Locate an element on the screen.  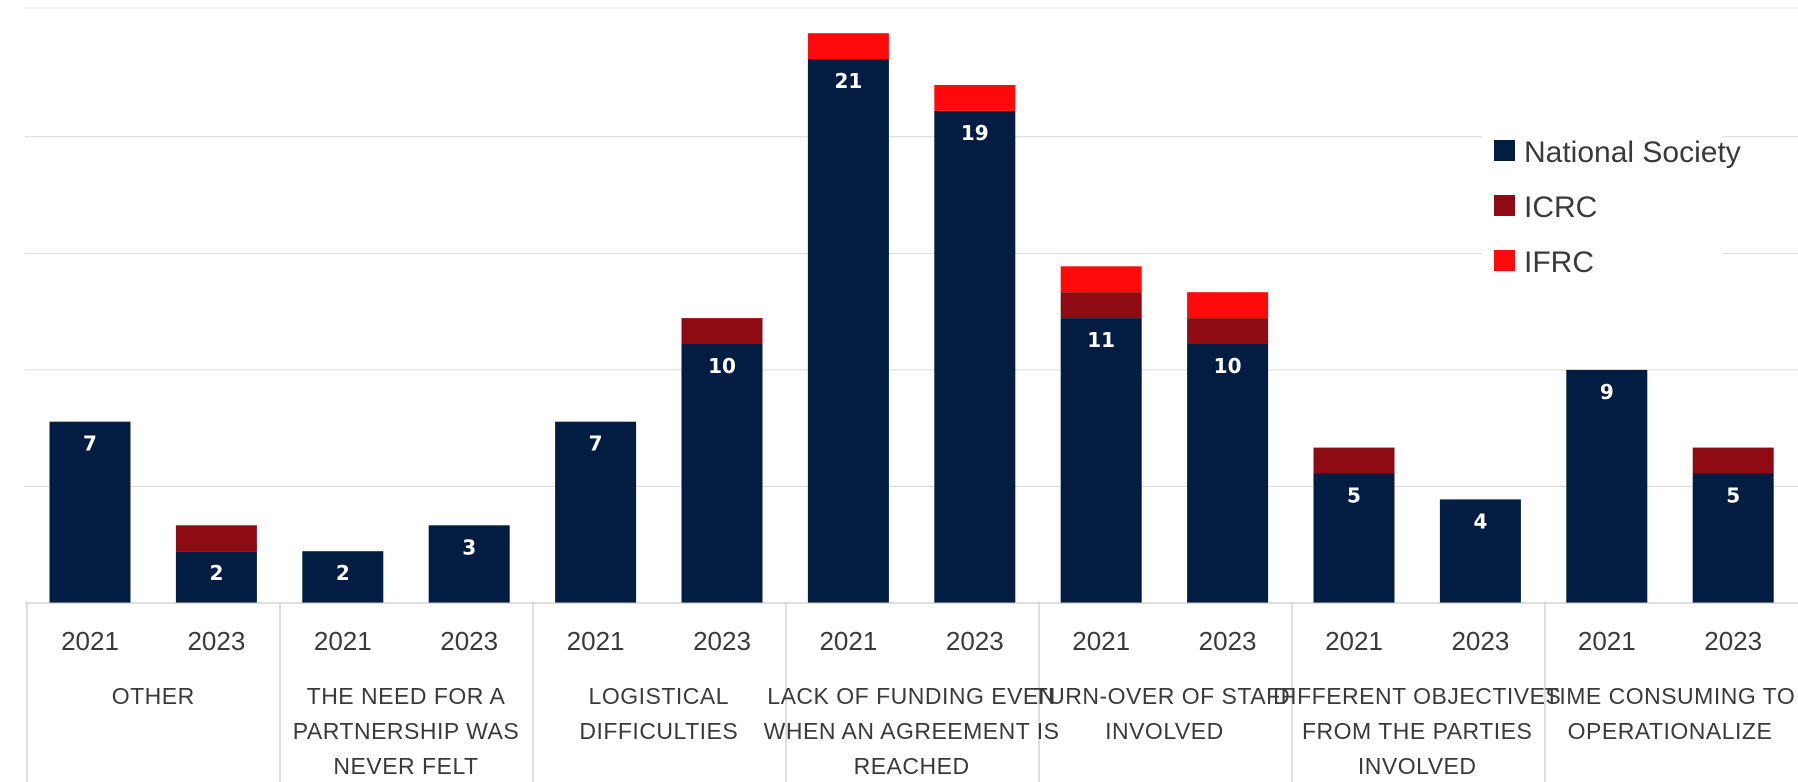
category-label: OPERATIONALIZE is located at coordinates (1670, 731).